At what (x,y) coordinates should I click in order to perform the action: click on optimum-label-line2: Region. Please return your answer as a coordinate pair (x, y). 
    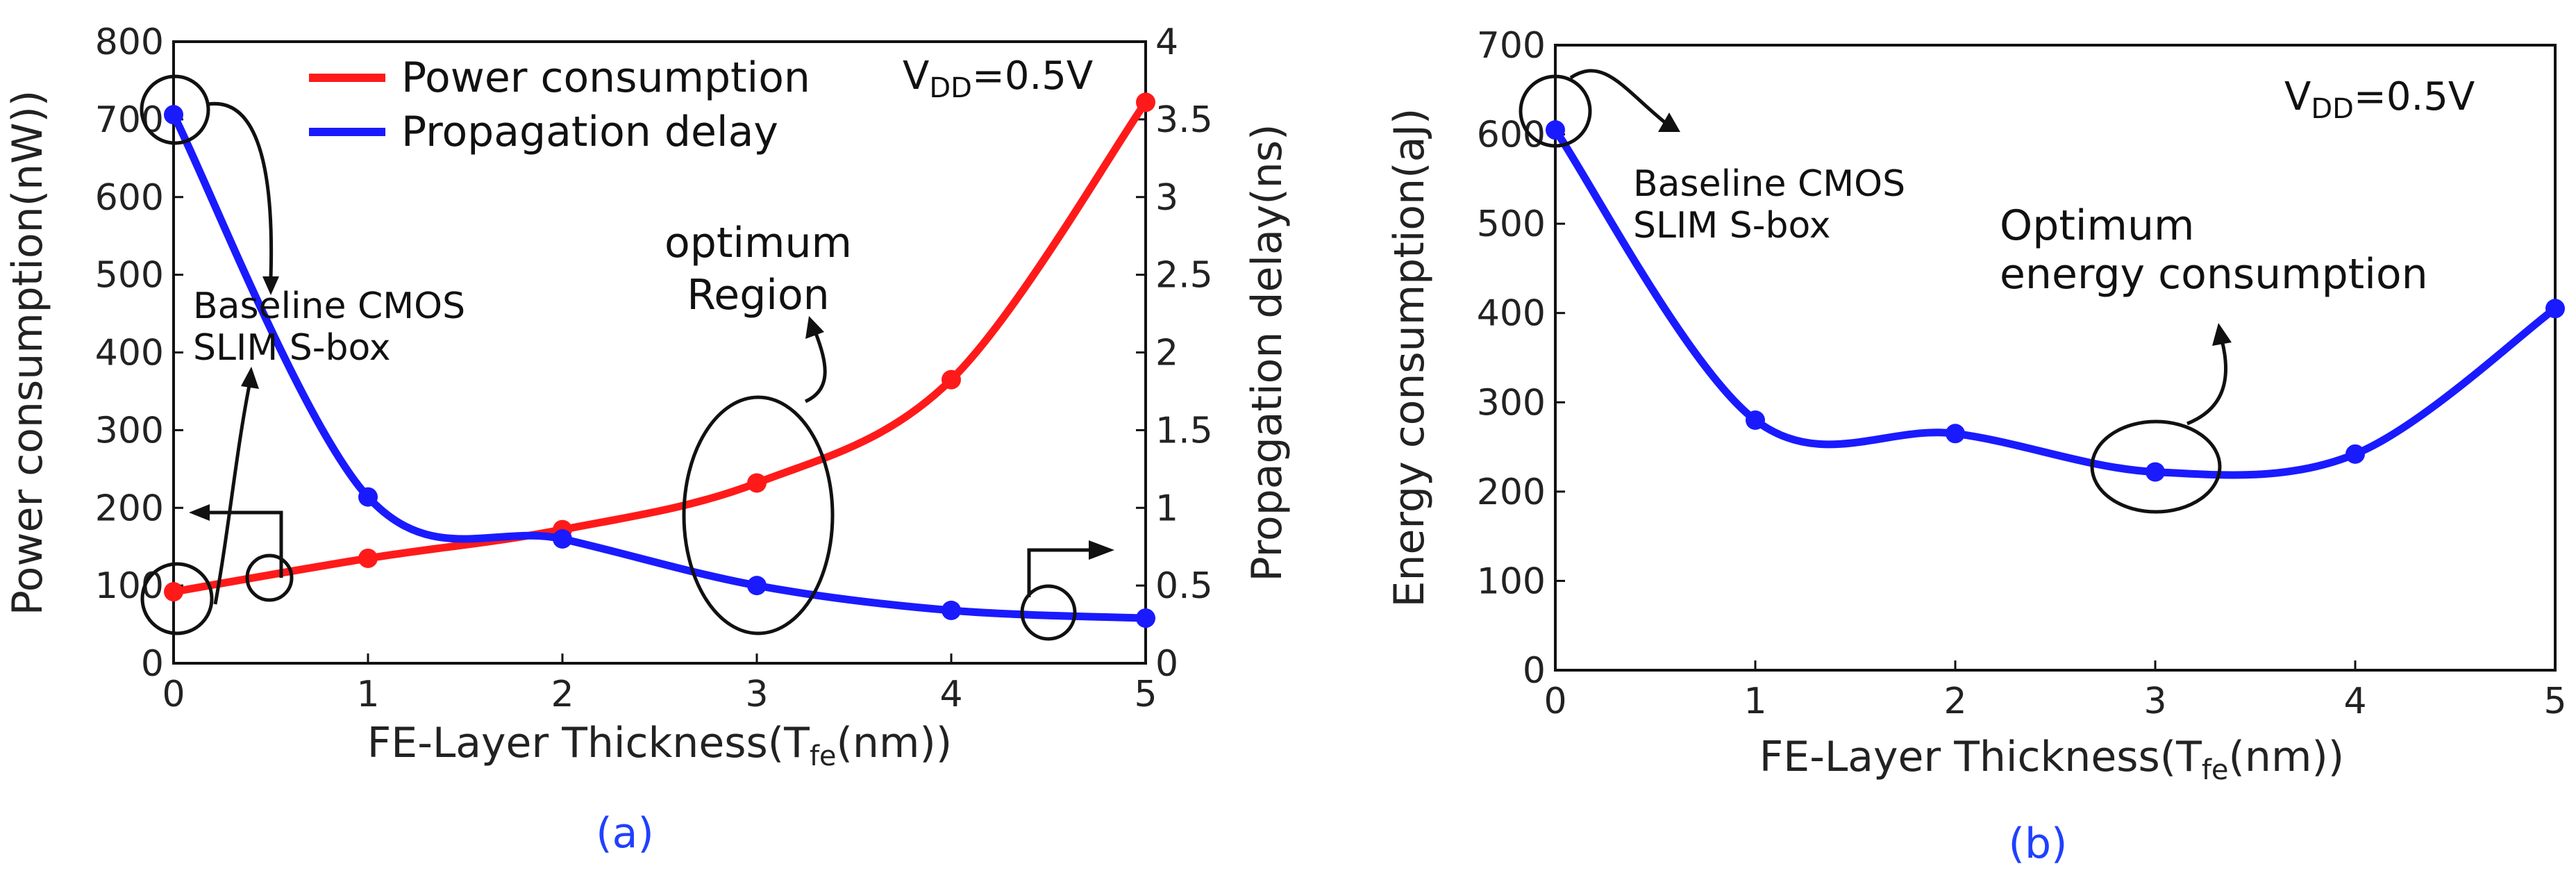
    Looking at the image, I should click on (758, 295).